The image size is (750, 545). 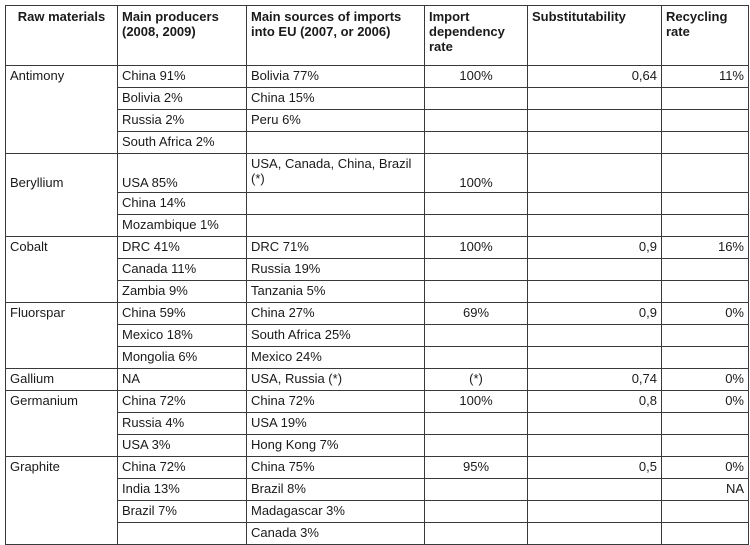 I want to click on source-cell: USA, Russia (*), so click(x=335, y=379).